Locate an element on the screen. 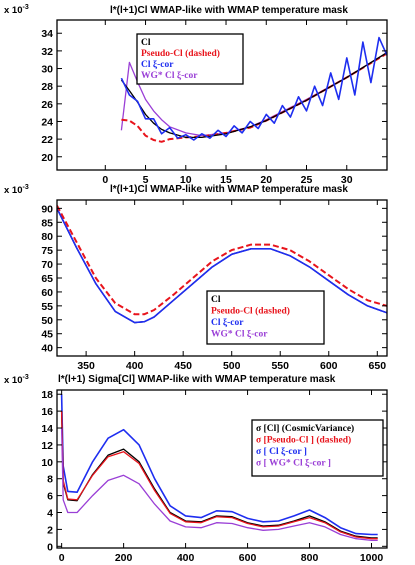 The image size is (415, 565). x-tick-label: 25 is located at coordinates (307, 180).